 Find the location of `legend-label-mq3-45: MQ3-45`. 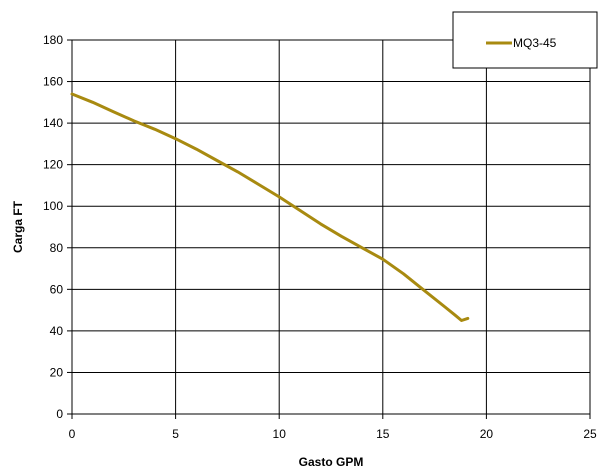

legend-label-mq3-45: MQ3-45 is located at coordinates (535, 43).